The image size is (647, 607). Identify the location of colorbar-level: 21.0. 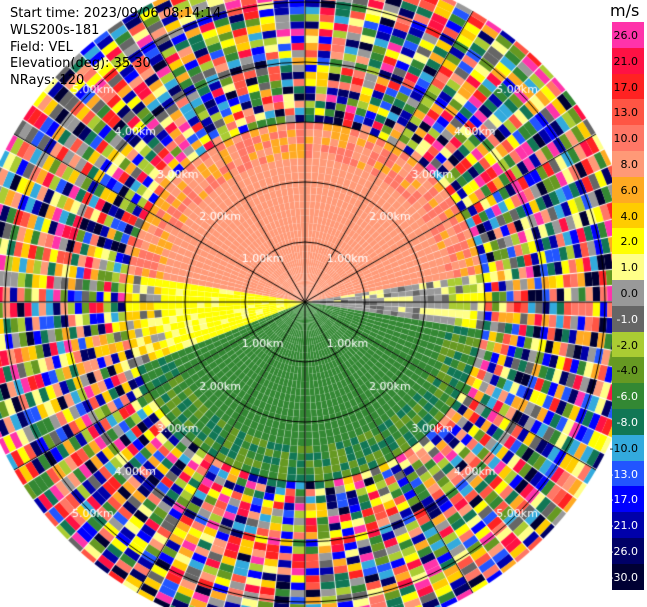
(628, 60).